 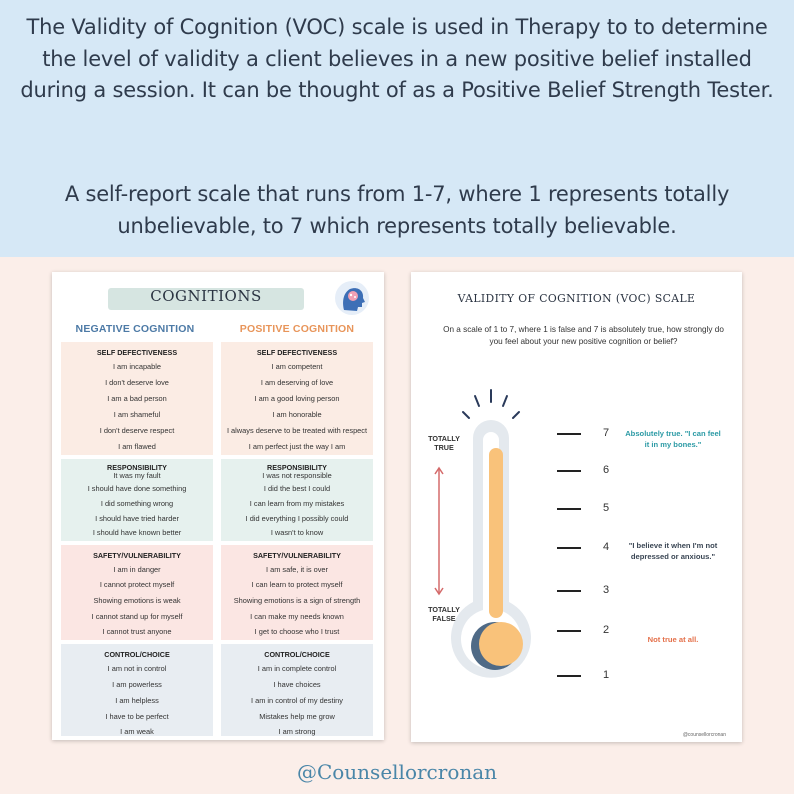 I want to click on list-item: I am honorable, so click(x=297, y=414).